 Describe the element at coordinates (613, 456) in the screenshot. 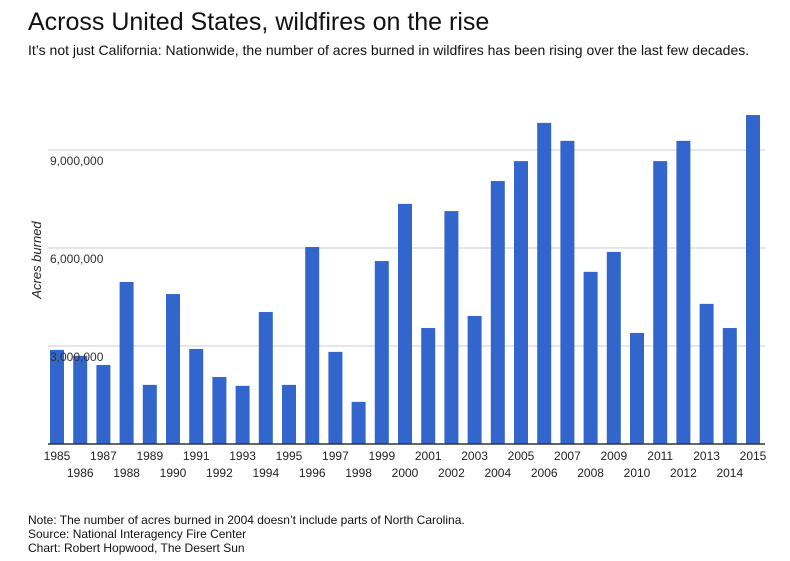

I see `x-tick-label: 2009` at that location.